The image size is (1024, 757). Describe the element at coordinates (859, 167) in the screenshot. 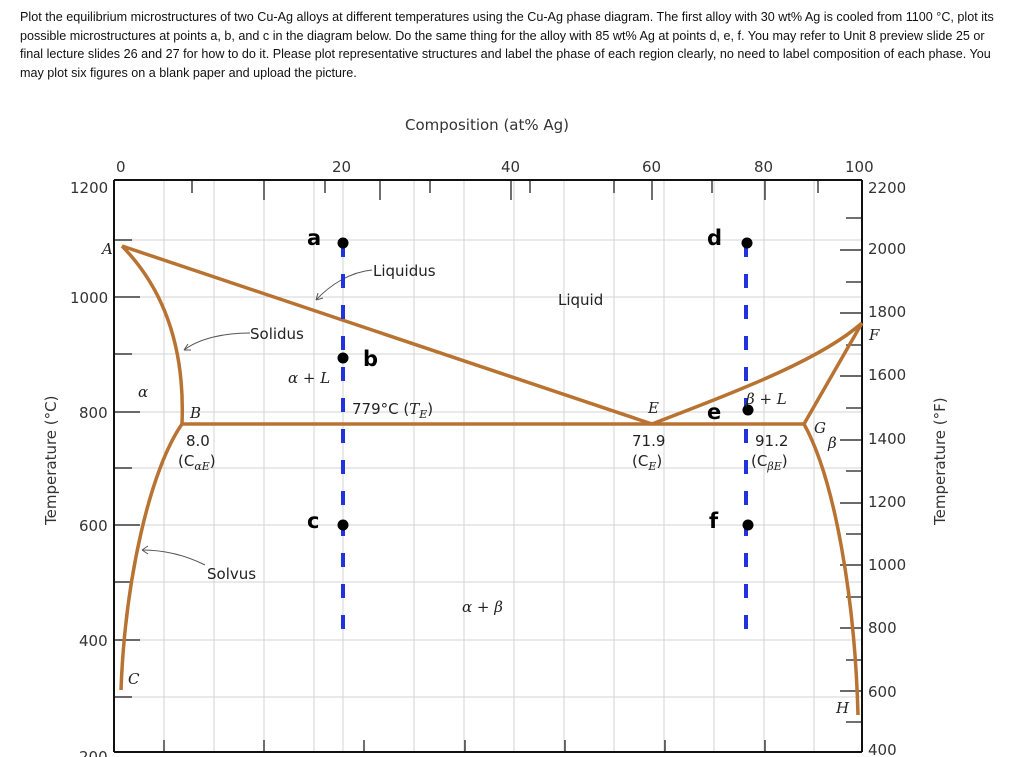

I see `top-tick-100: 100` at that location.